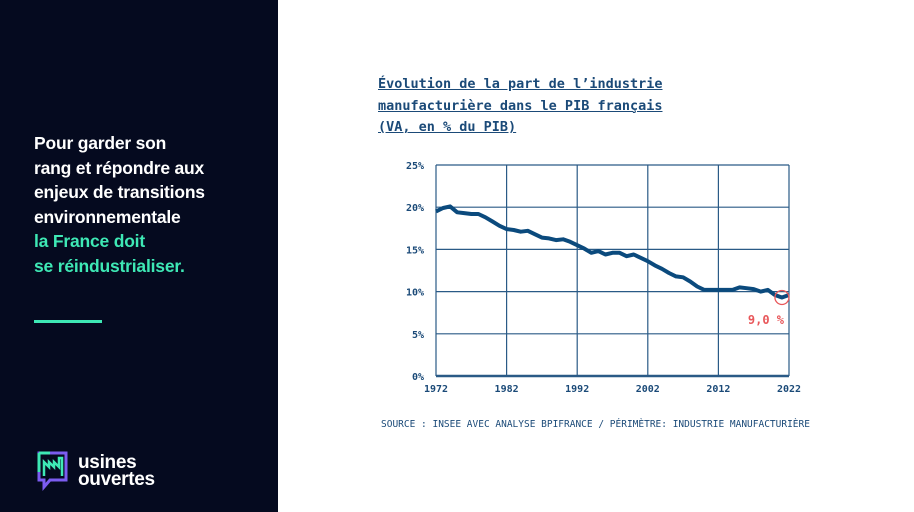  Describe the element at coordinates (447, 127) in the screenshot. I see `chart-title-line: (VA, en % du PIB)` at that location.